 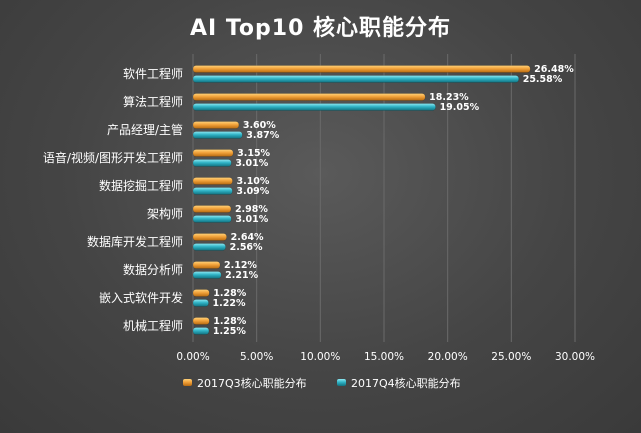 What do you see at coordinates (460, 107) in the screenshot?
I see `data-label: 19.05%` at bounding box center [460, 107].